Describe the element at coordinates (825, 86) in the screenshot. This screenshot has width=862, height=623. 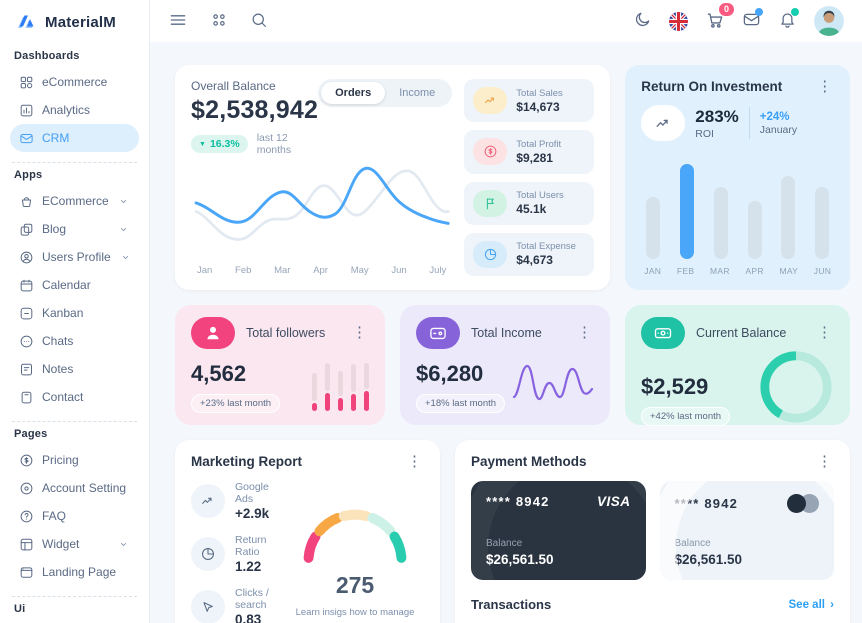
I see `roi-kebab-menu: ⋮` at that location.